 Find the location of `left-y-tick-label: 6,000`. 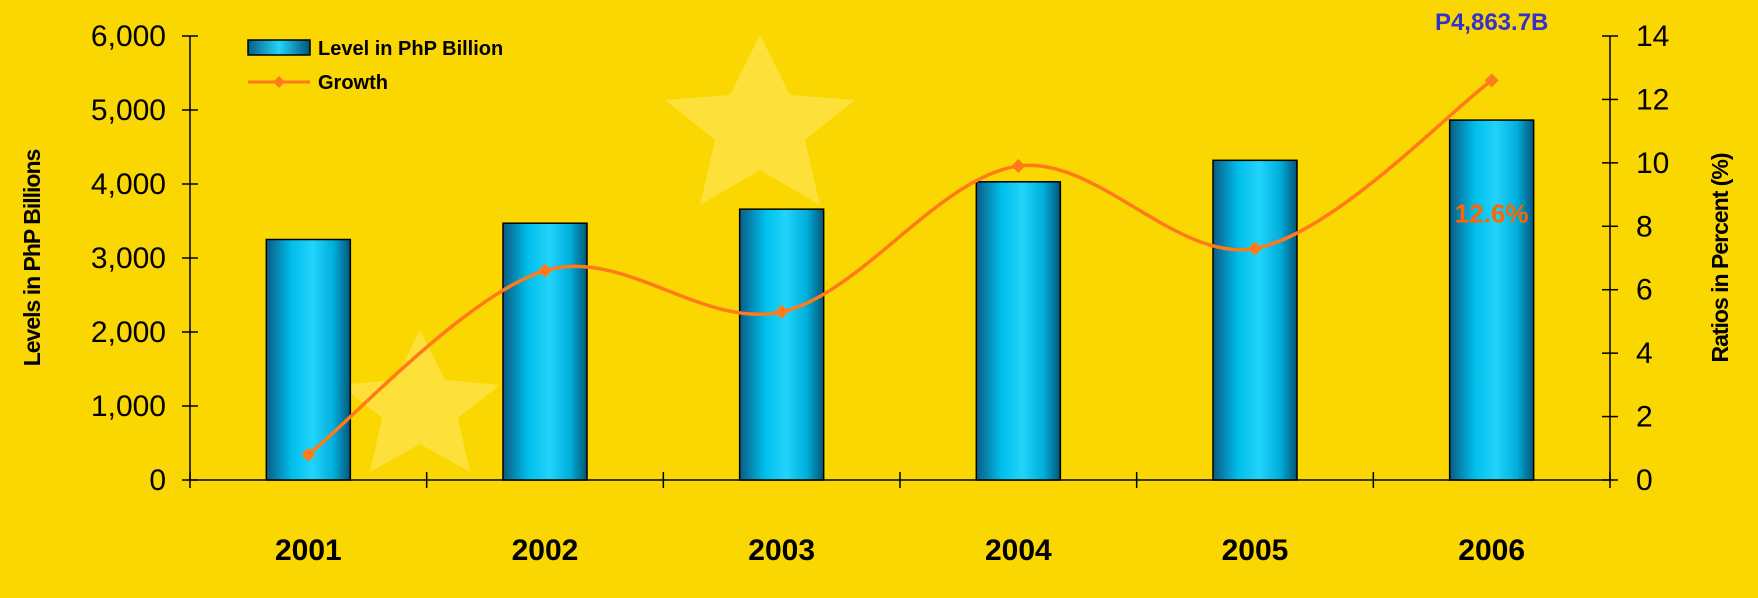

left-y-tick-label: 6,000 is located at coordinates (128, 36).